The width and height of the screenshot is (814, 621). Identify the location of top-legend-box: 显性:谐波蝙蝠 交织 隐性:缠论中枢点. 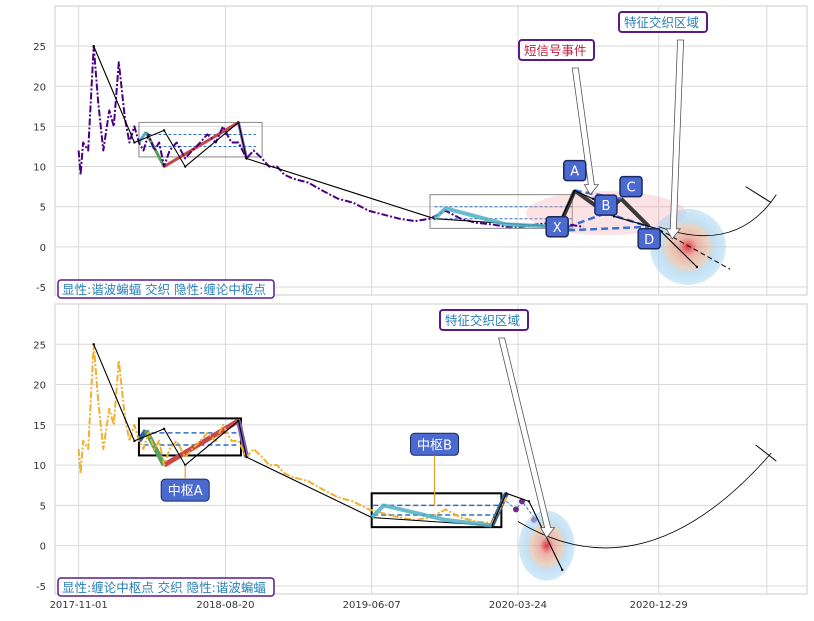
(166, 289).